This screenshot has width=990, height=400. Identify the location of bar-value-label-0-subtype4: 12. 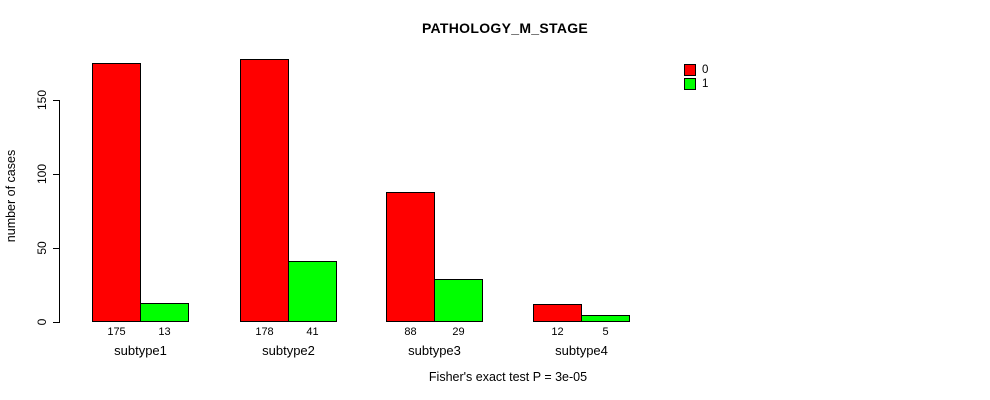
(557, 332).